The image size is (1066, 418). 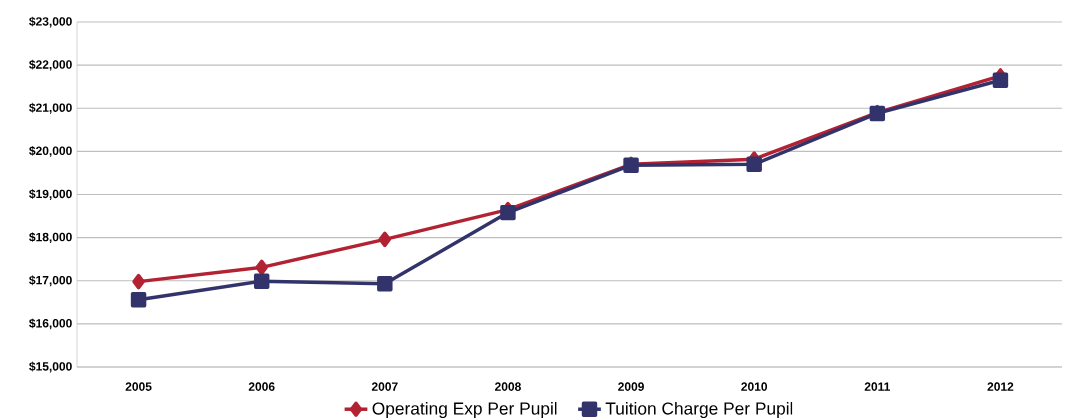 What do you see at coordinates (464, 409) in the screenshot?
I see `legend-label: Operating Exp Per Pupil` at bounding box center [464, 409].